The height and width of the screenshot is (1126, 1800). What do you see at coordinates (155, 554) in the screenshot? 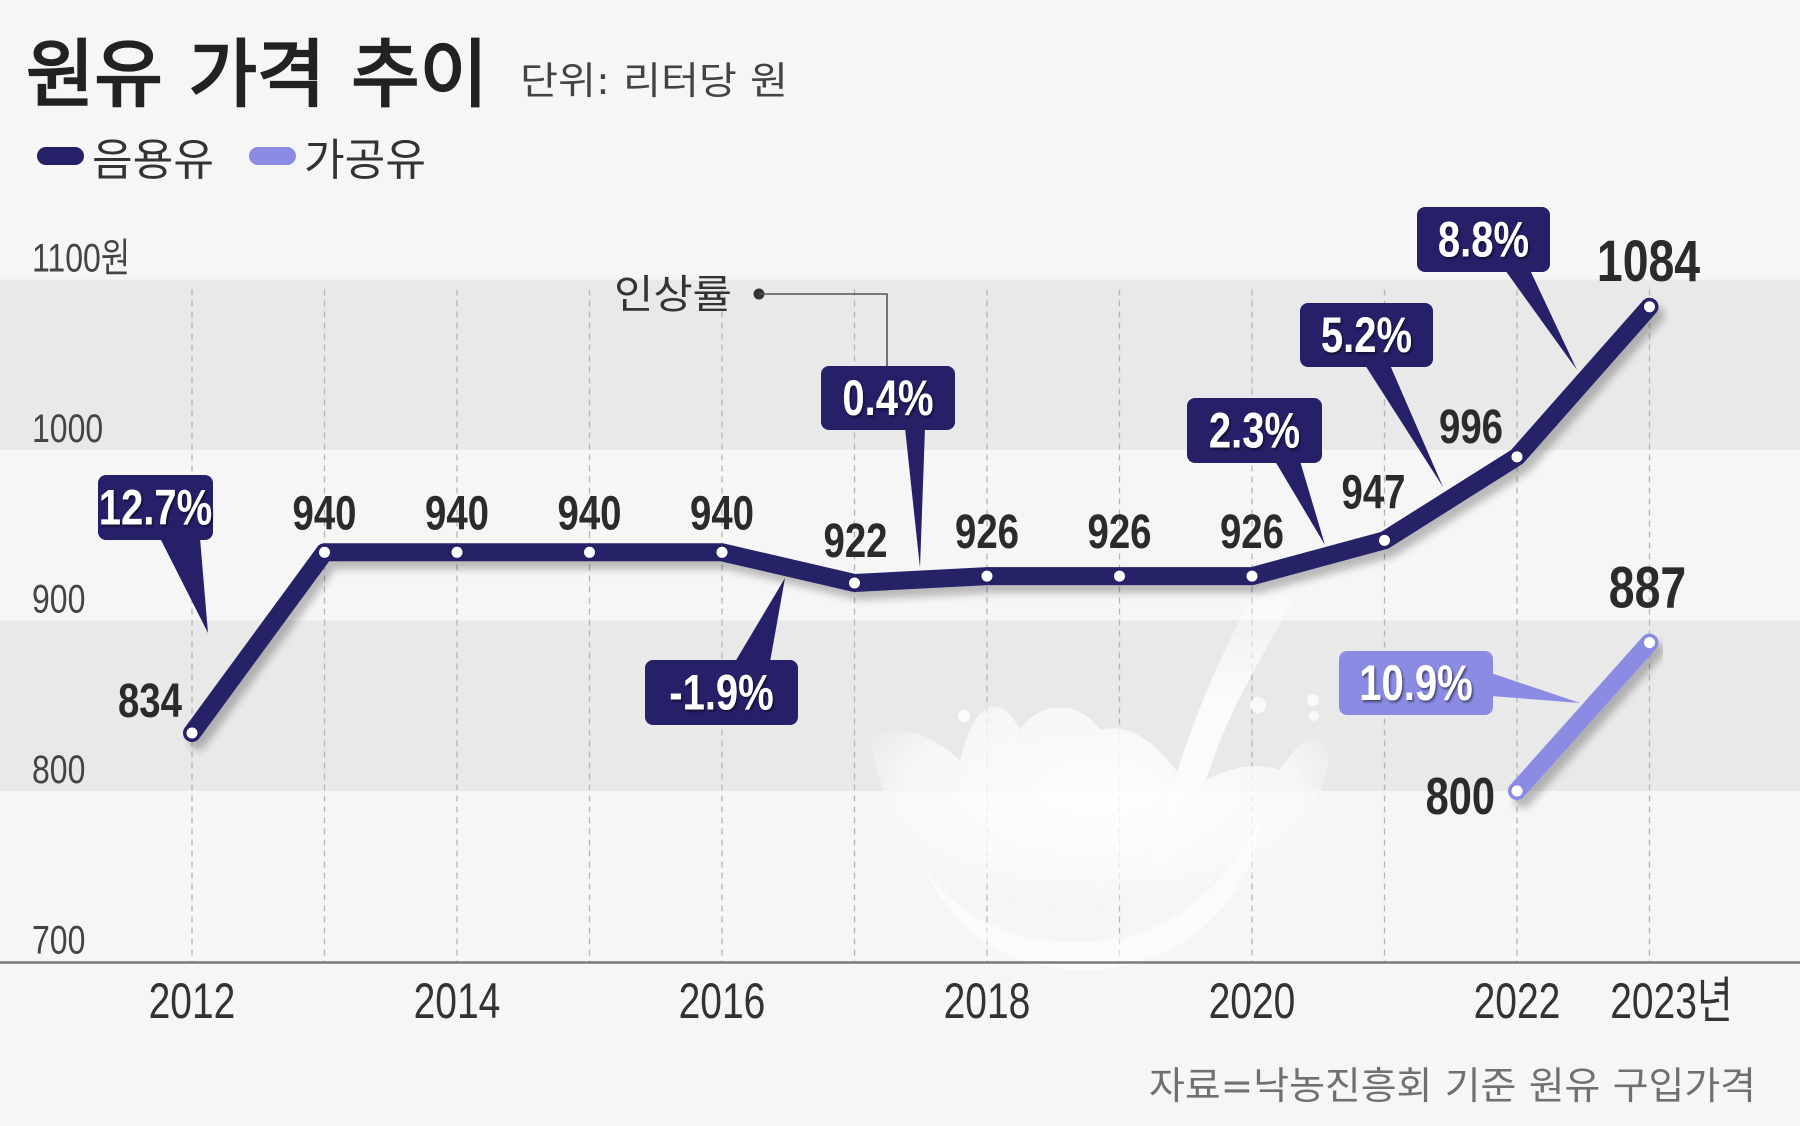
I see `rate-callout: 12.7%` at bounding box center [155, 554].